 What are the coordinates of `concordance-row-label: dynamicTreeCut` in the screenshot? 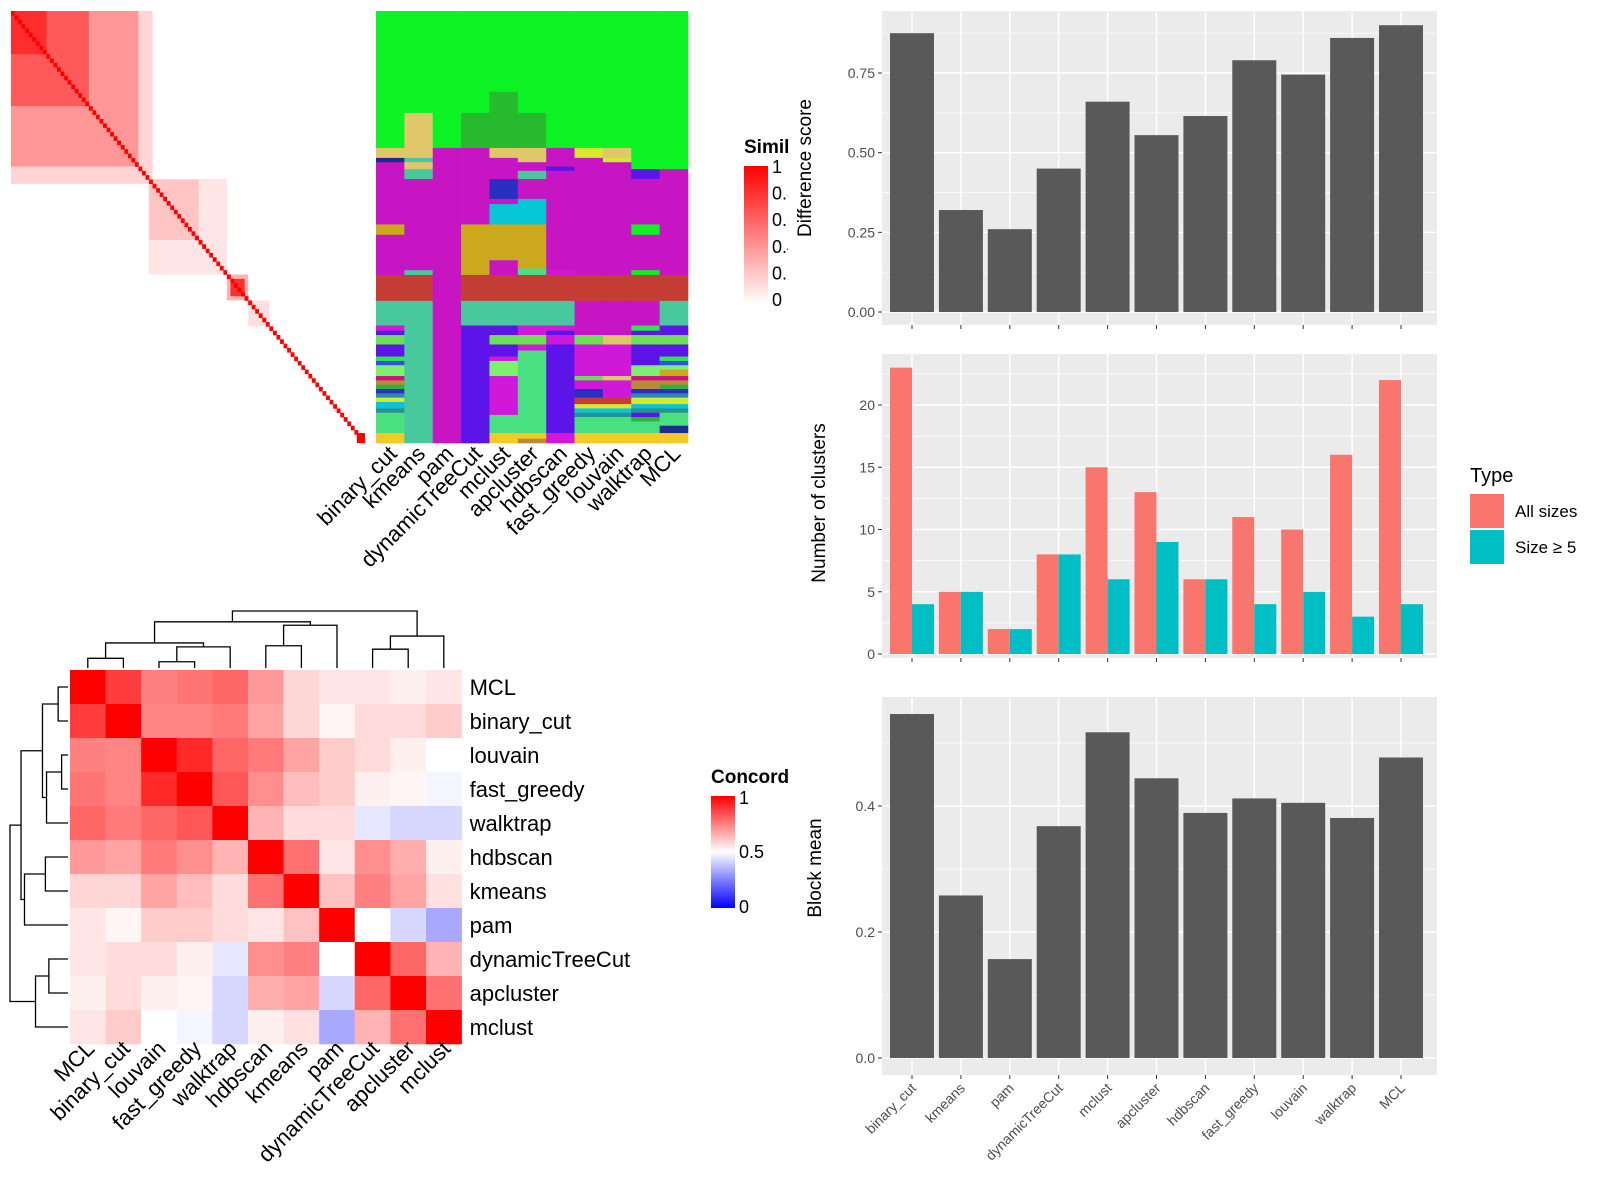 It's located at (550, 959).